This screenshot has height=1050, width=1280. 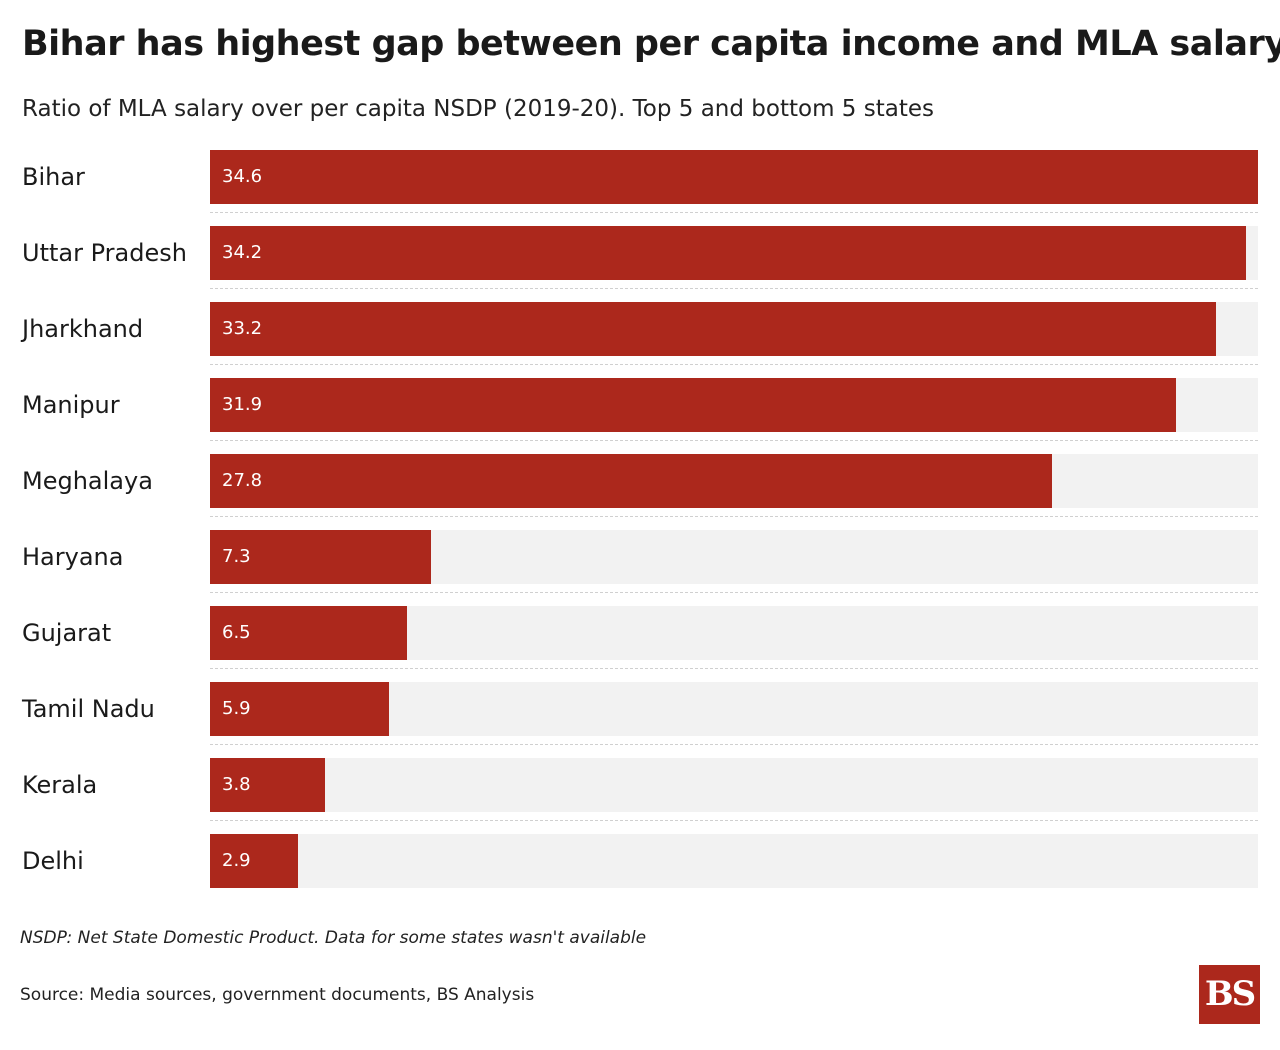 What do you see at coordinates (631, 481) in the screenshot?
I see `bar: 27.8` at bounding box center [631, 481].